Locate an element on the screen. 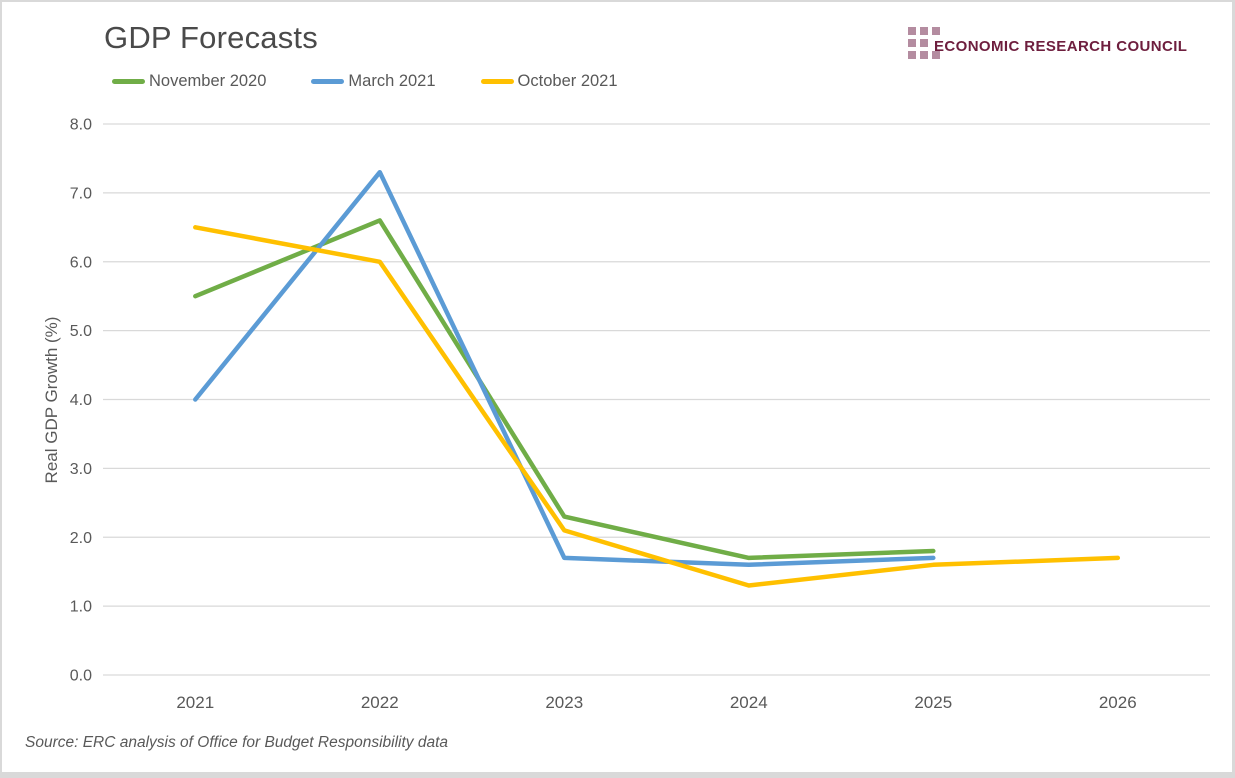  erc-logo-mark-icon is located at coordinates (924, 43).